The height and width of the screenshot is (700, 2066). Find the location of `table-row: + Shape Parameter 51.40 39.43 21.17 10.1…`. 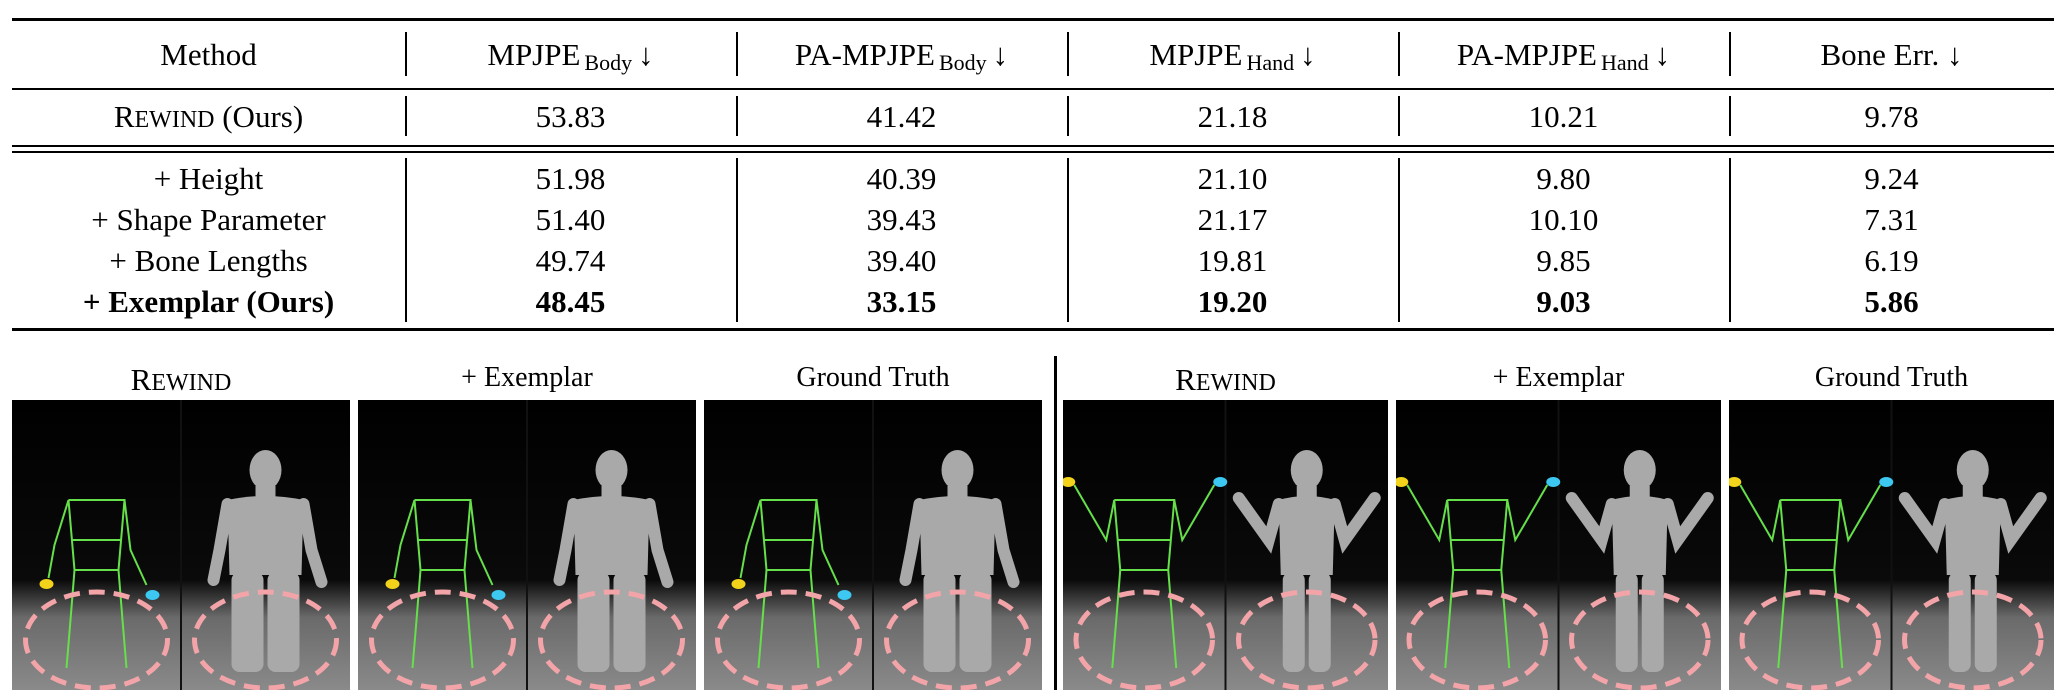

table-row: + Shape Parameter 51.40 39.43 21.17 10.1… is located at coordinates (1033, 219).